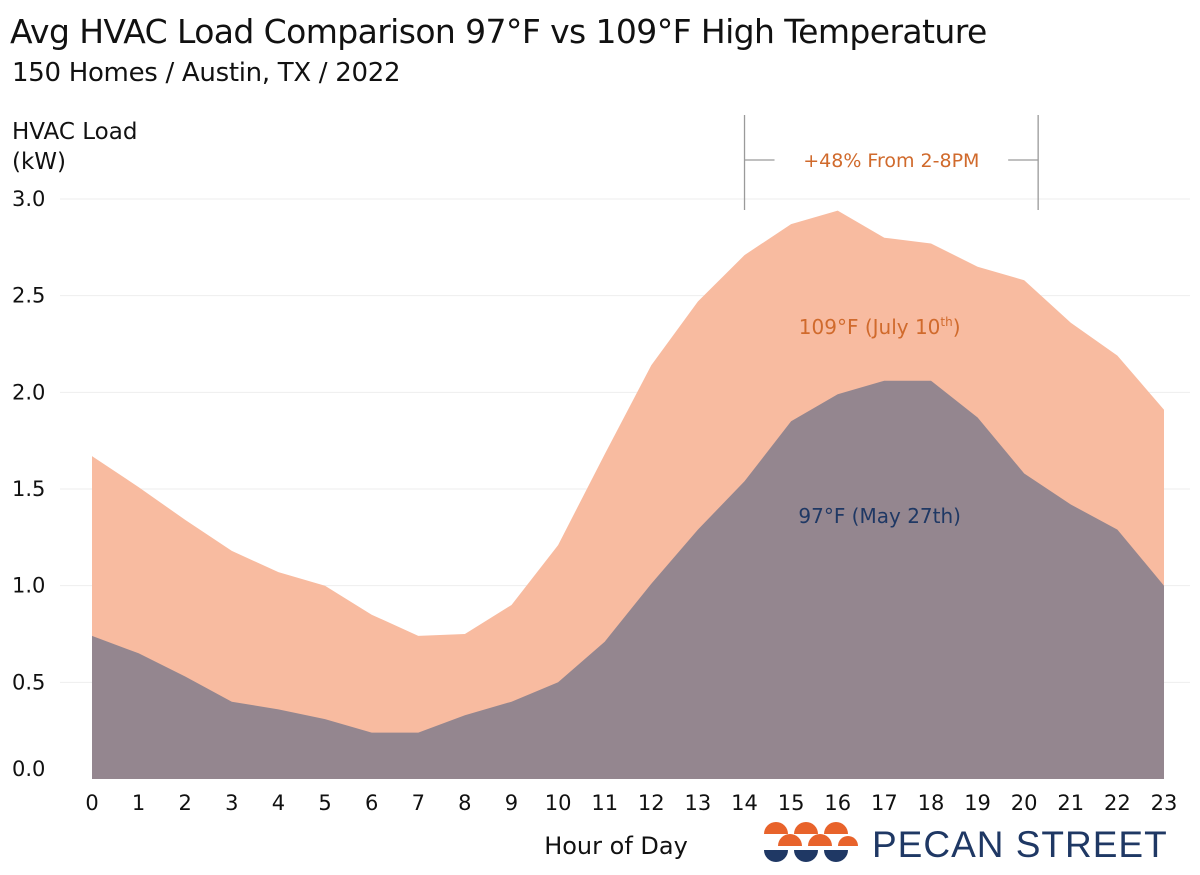 Image resolution: width=1200 pixels, height=875 pixels. I want to click on bracket-annotation: +48% From 2-8PM, so click(891, 161).